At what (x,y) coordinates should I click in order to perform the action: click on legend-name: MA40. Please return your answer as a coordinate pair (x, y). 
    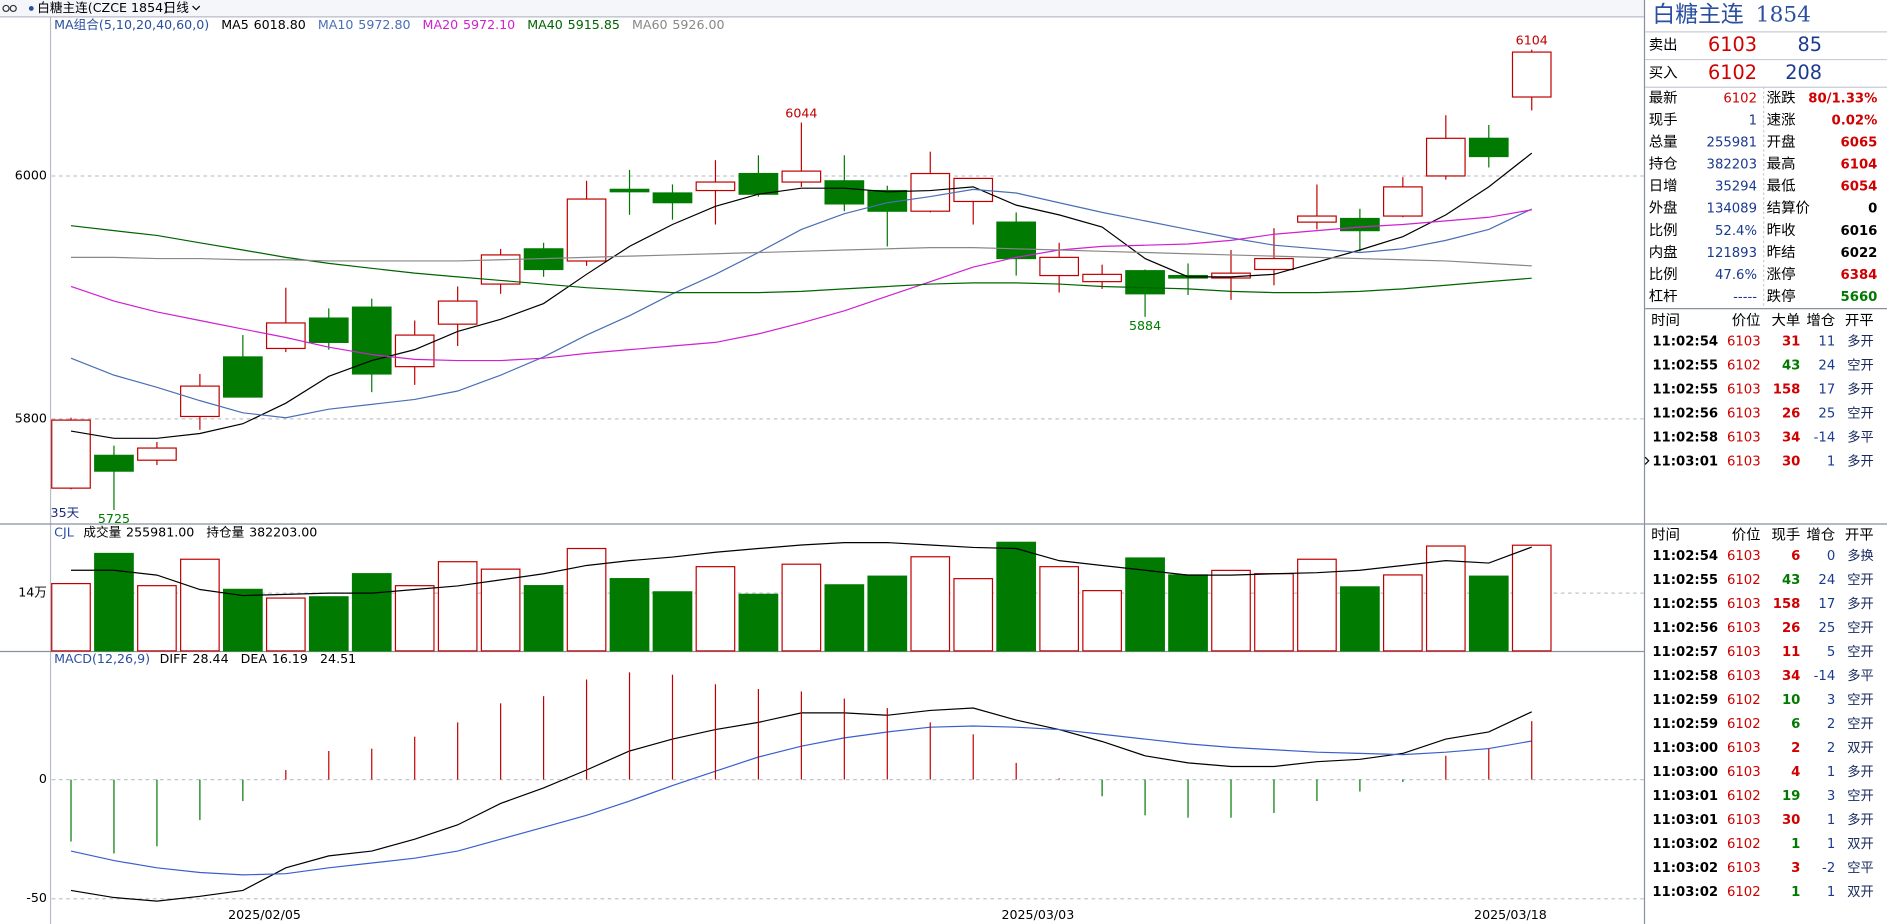
    Looking at the image, I should click on (545, 24).